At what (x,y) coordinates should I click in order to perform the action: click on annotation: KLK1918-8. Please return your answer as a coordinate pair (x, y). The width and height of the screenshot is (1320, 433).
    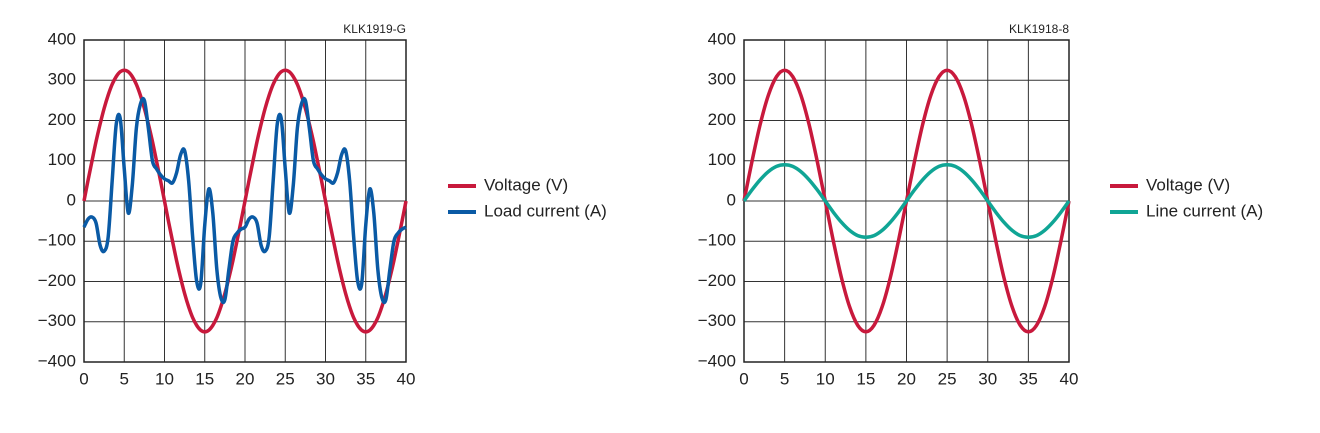
    Looking at the image, I should click on (1039, 29).